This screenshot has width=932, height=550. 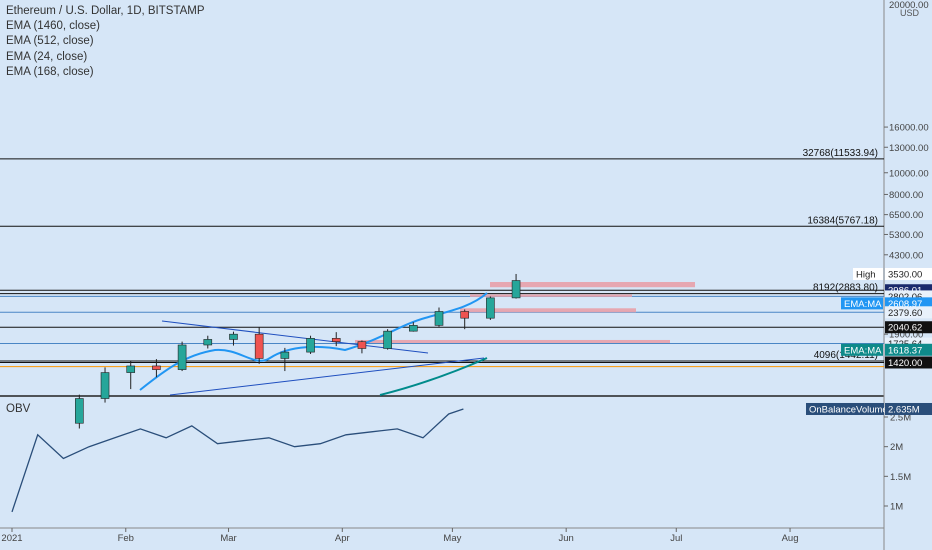 I want to click on price-tag-value: 2040.62, so click(x=905, y=328).